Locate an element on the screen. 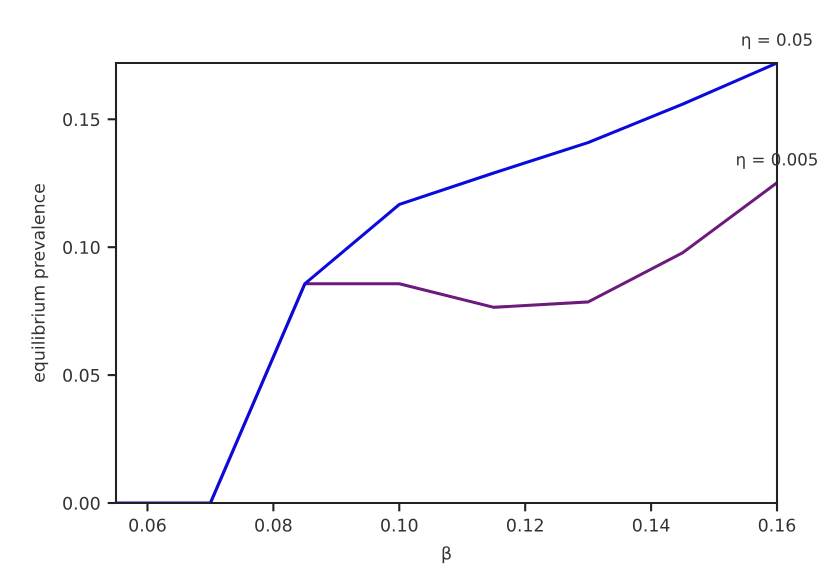  x-tick-label: 0.08 is located at coordinates (273, 525).